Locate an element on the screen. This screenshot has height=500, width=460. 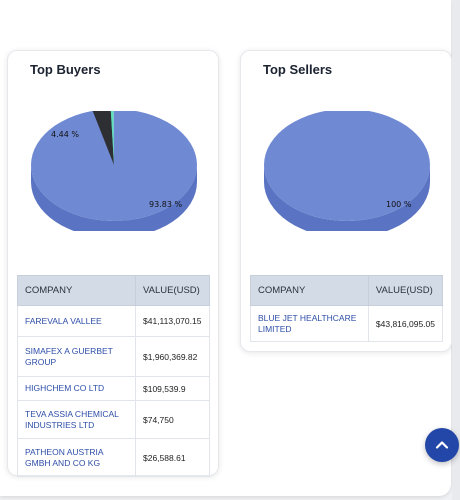
value-cell: $109,539.9 is located at coordinates (172, 388).